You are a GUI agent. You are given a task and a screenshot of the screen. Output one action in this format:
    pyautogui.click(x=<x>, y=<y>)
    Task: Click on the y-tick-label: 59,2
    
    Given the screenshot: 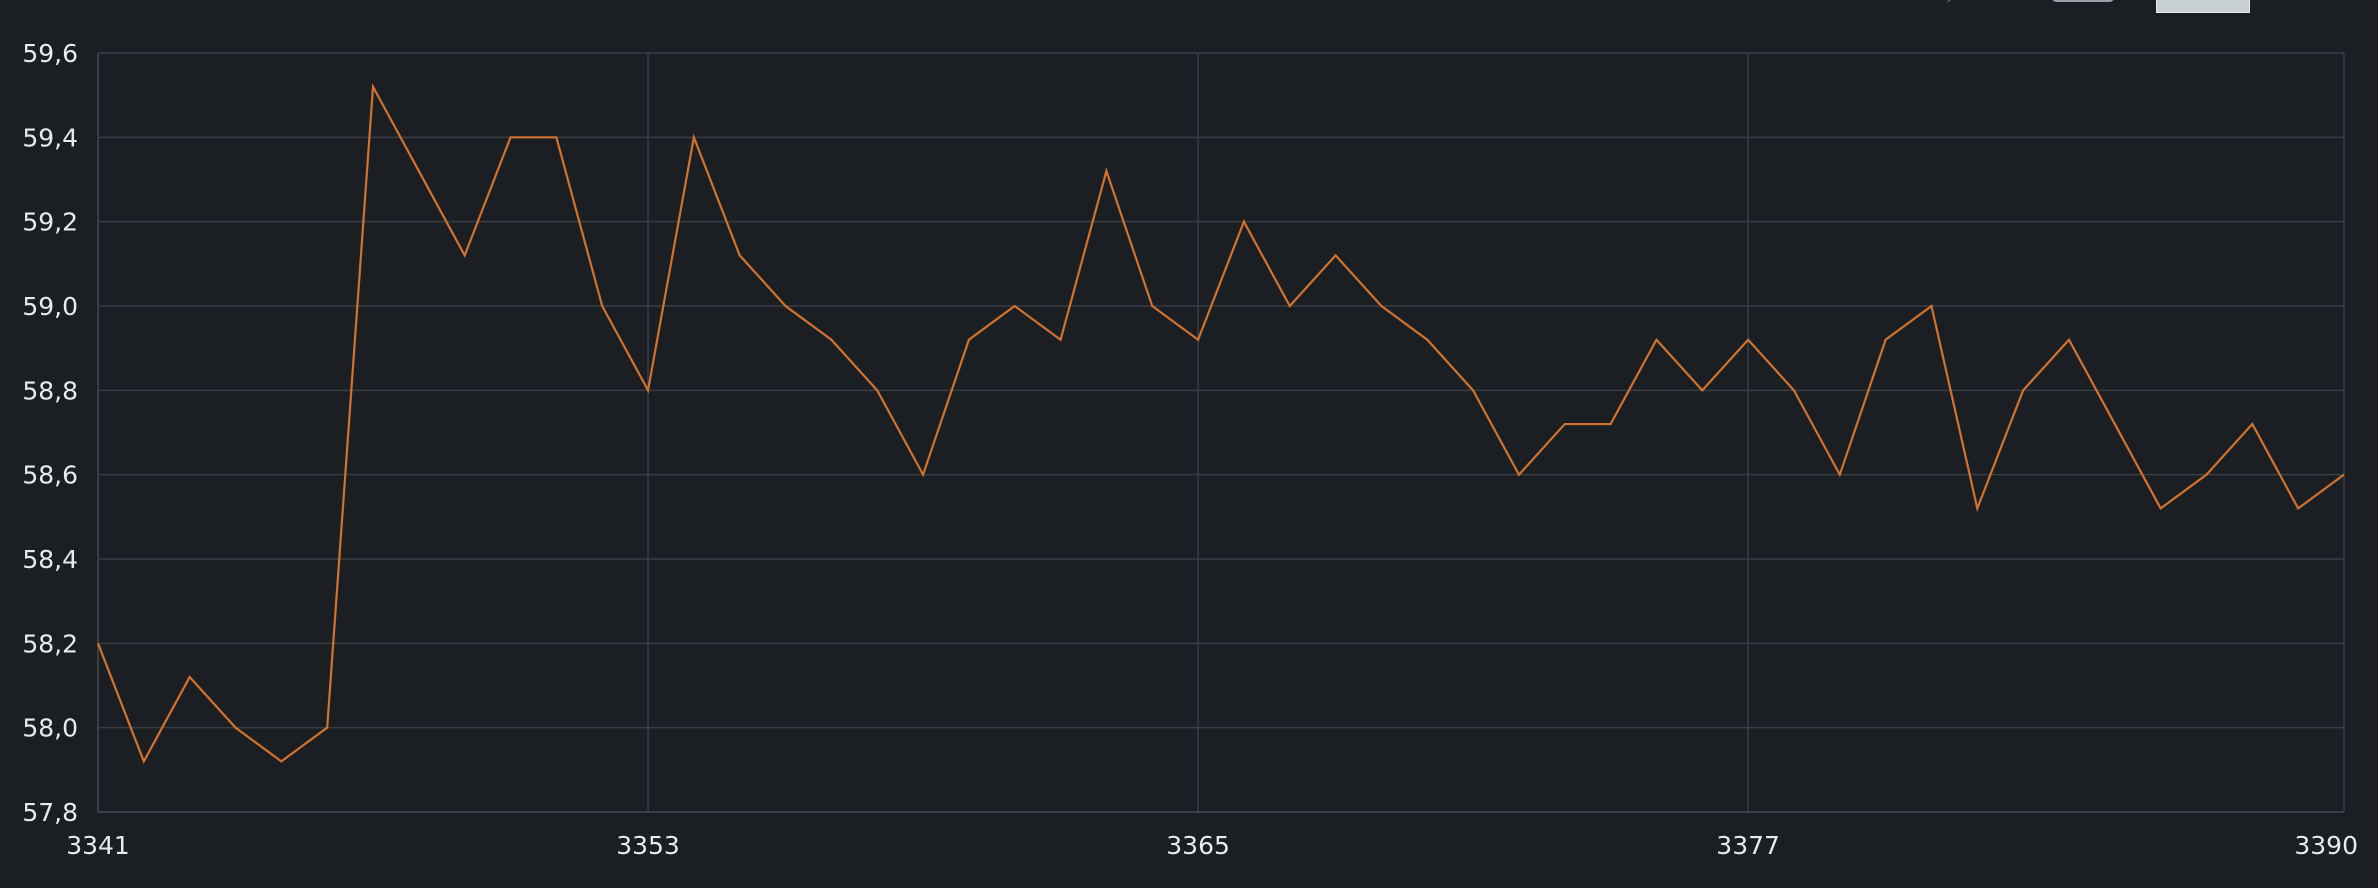 What is the action you would take?
    pyautogui.click(x=50, y=222)
    